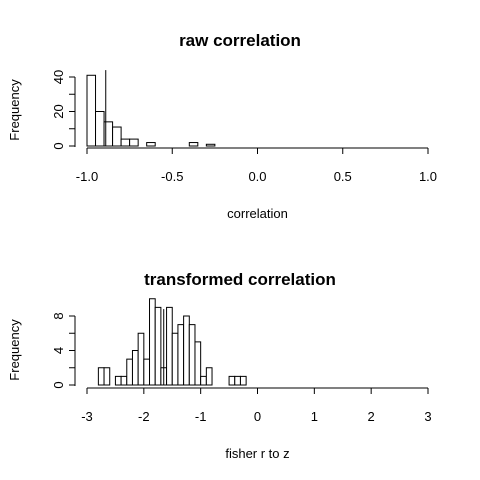 The height and width of the screenshot is (480, 480). I want to click on x-tick-label: 1.0, so click(428, 176).